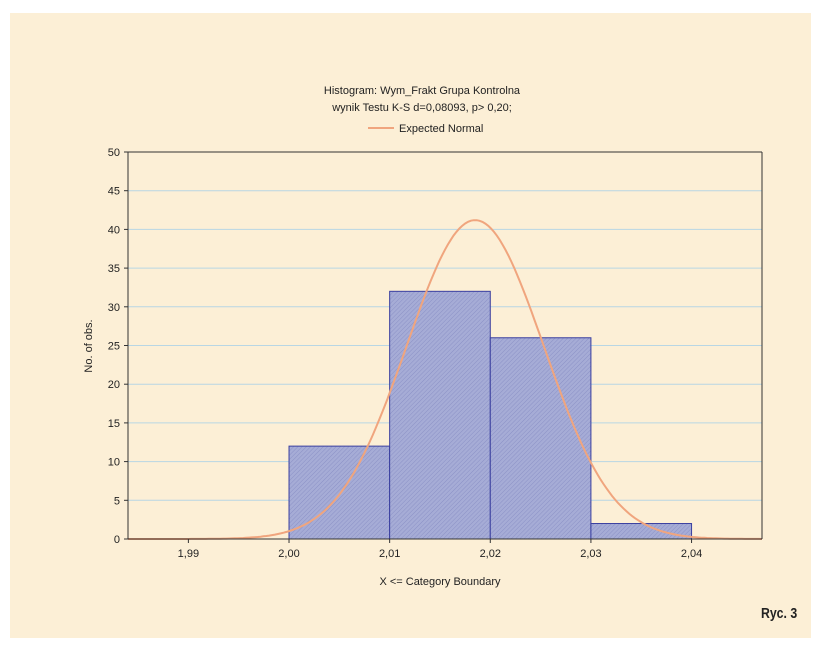 This screenshot has height=650, width=823. Describe the element at coordinates (422, 91) in the screenshot. I see `chart-title: Histogram: Wym_Frakt Grupa Kontrolna` at that location.